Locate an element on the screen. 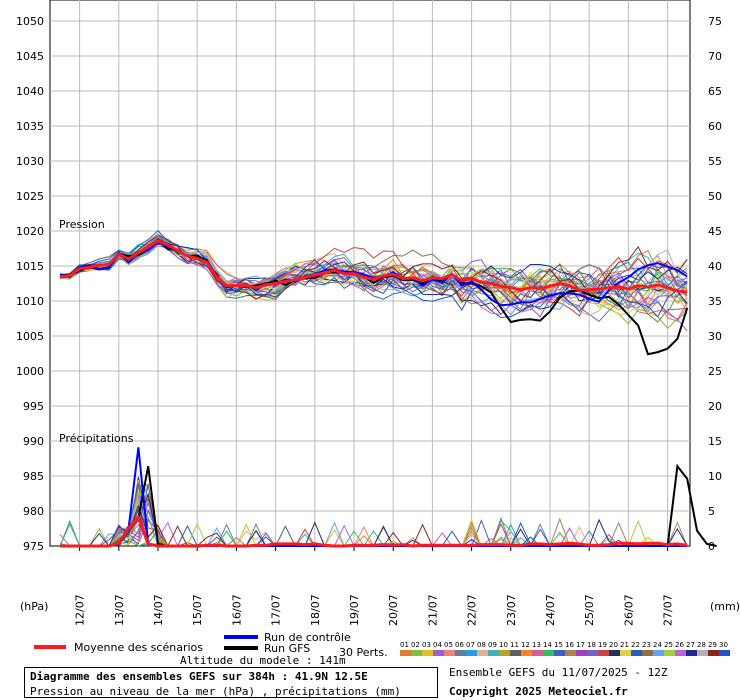 The image size is (740, 700). precip-label: Précipitations is located at coordinates (96, 438).